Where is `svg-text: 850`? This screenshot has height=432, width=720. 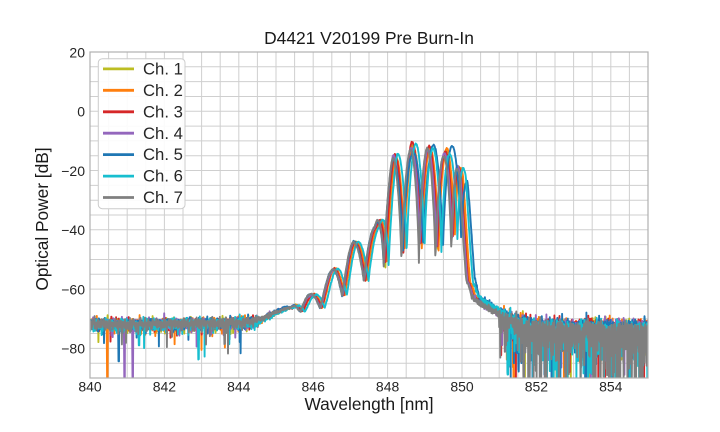 svg-text: 850 is located at coordinates (462, 387).